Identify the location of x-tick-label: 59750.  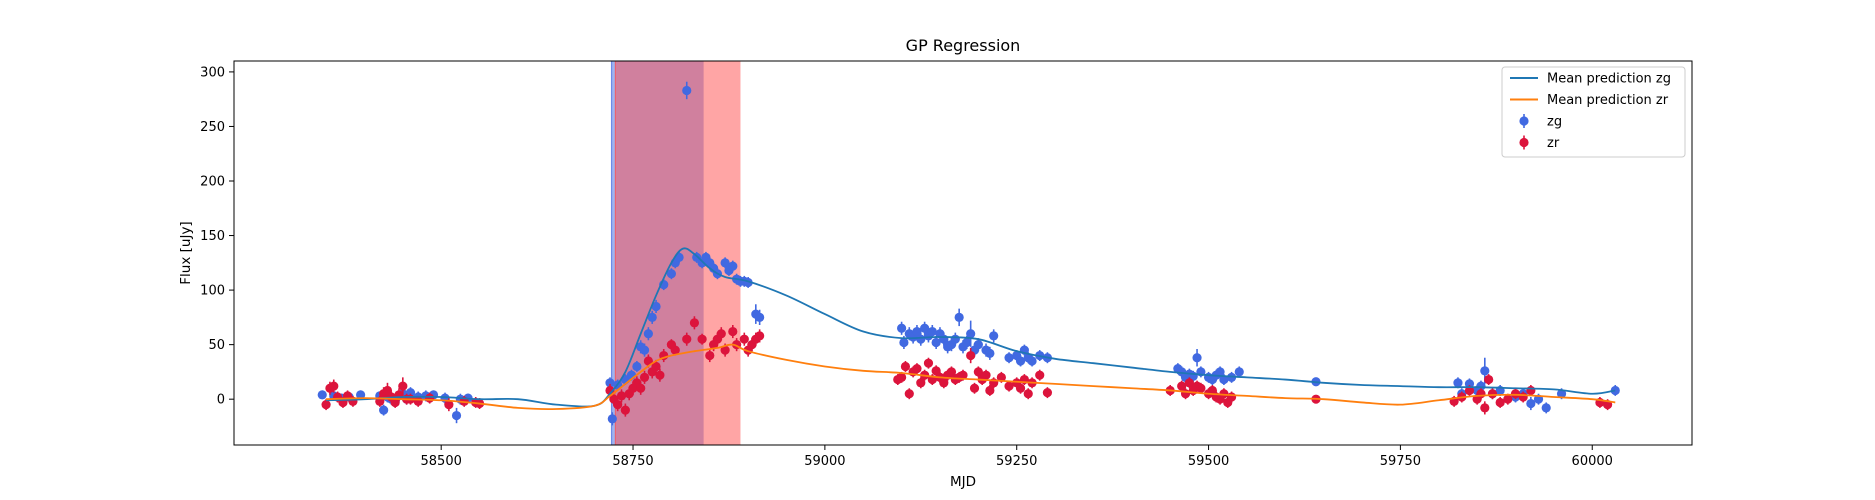
(1400, 461).